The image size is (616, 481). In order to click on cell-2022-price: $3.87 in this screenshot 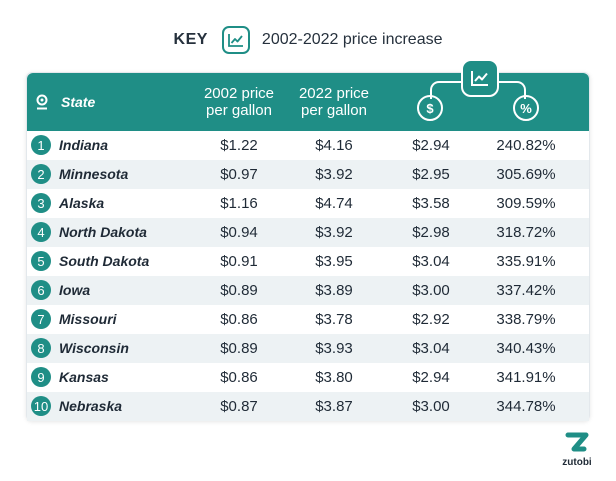, I will do `click(334, 406)`.